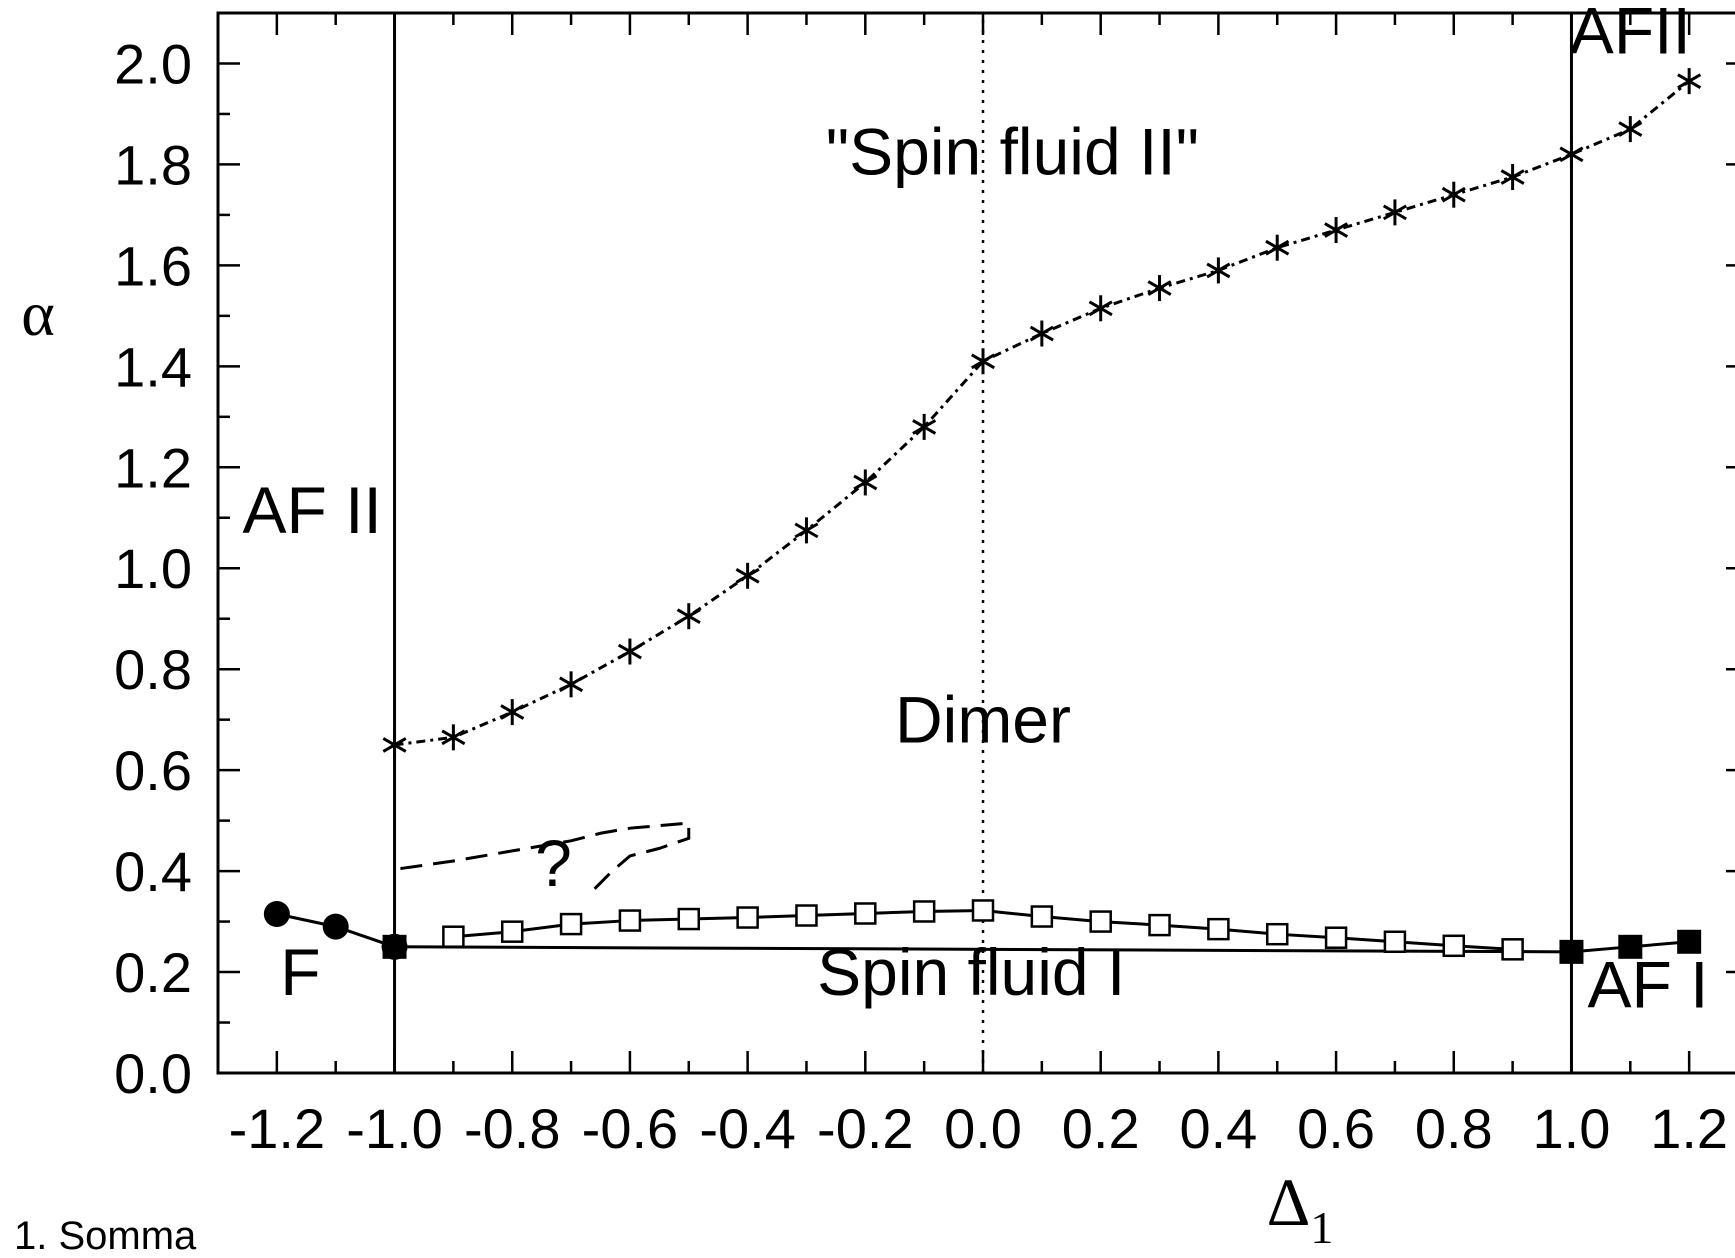 The height and width of the screenshot is (1258, 1735). I want to click on x-tick-label: -0.4, so click(747, 1128).